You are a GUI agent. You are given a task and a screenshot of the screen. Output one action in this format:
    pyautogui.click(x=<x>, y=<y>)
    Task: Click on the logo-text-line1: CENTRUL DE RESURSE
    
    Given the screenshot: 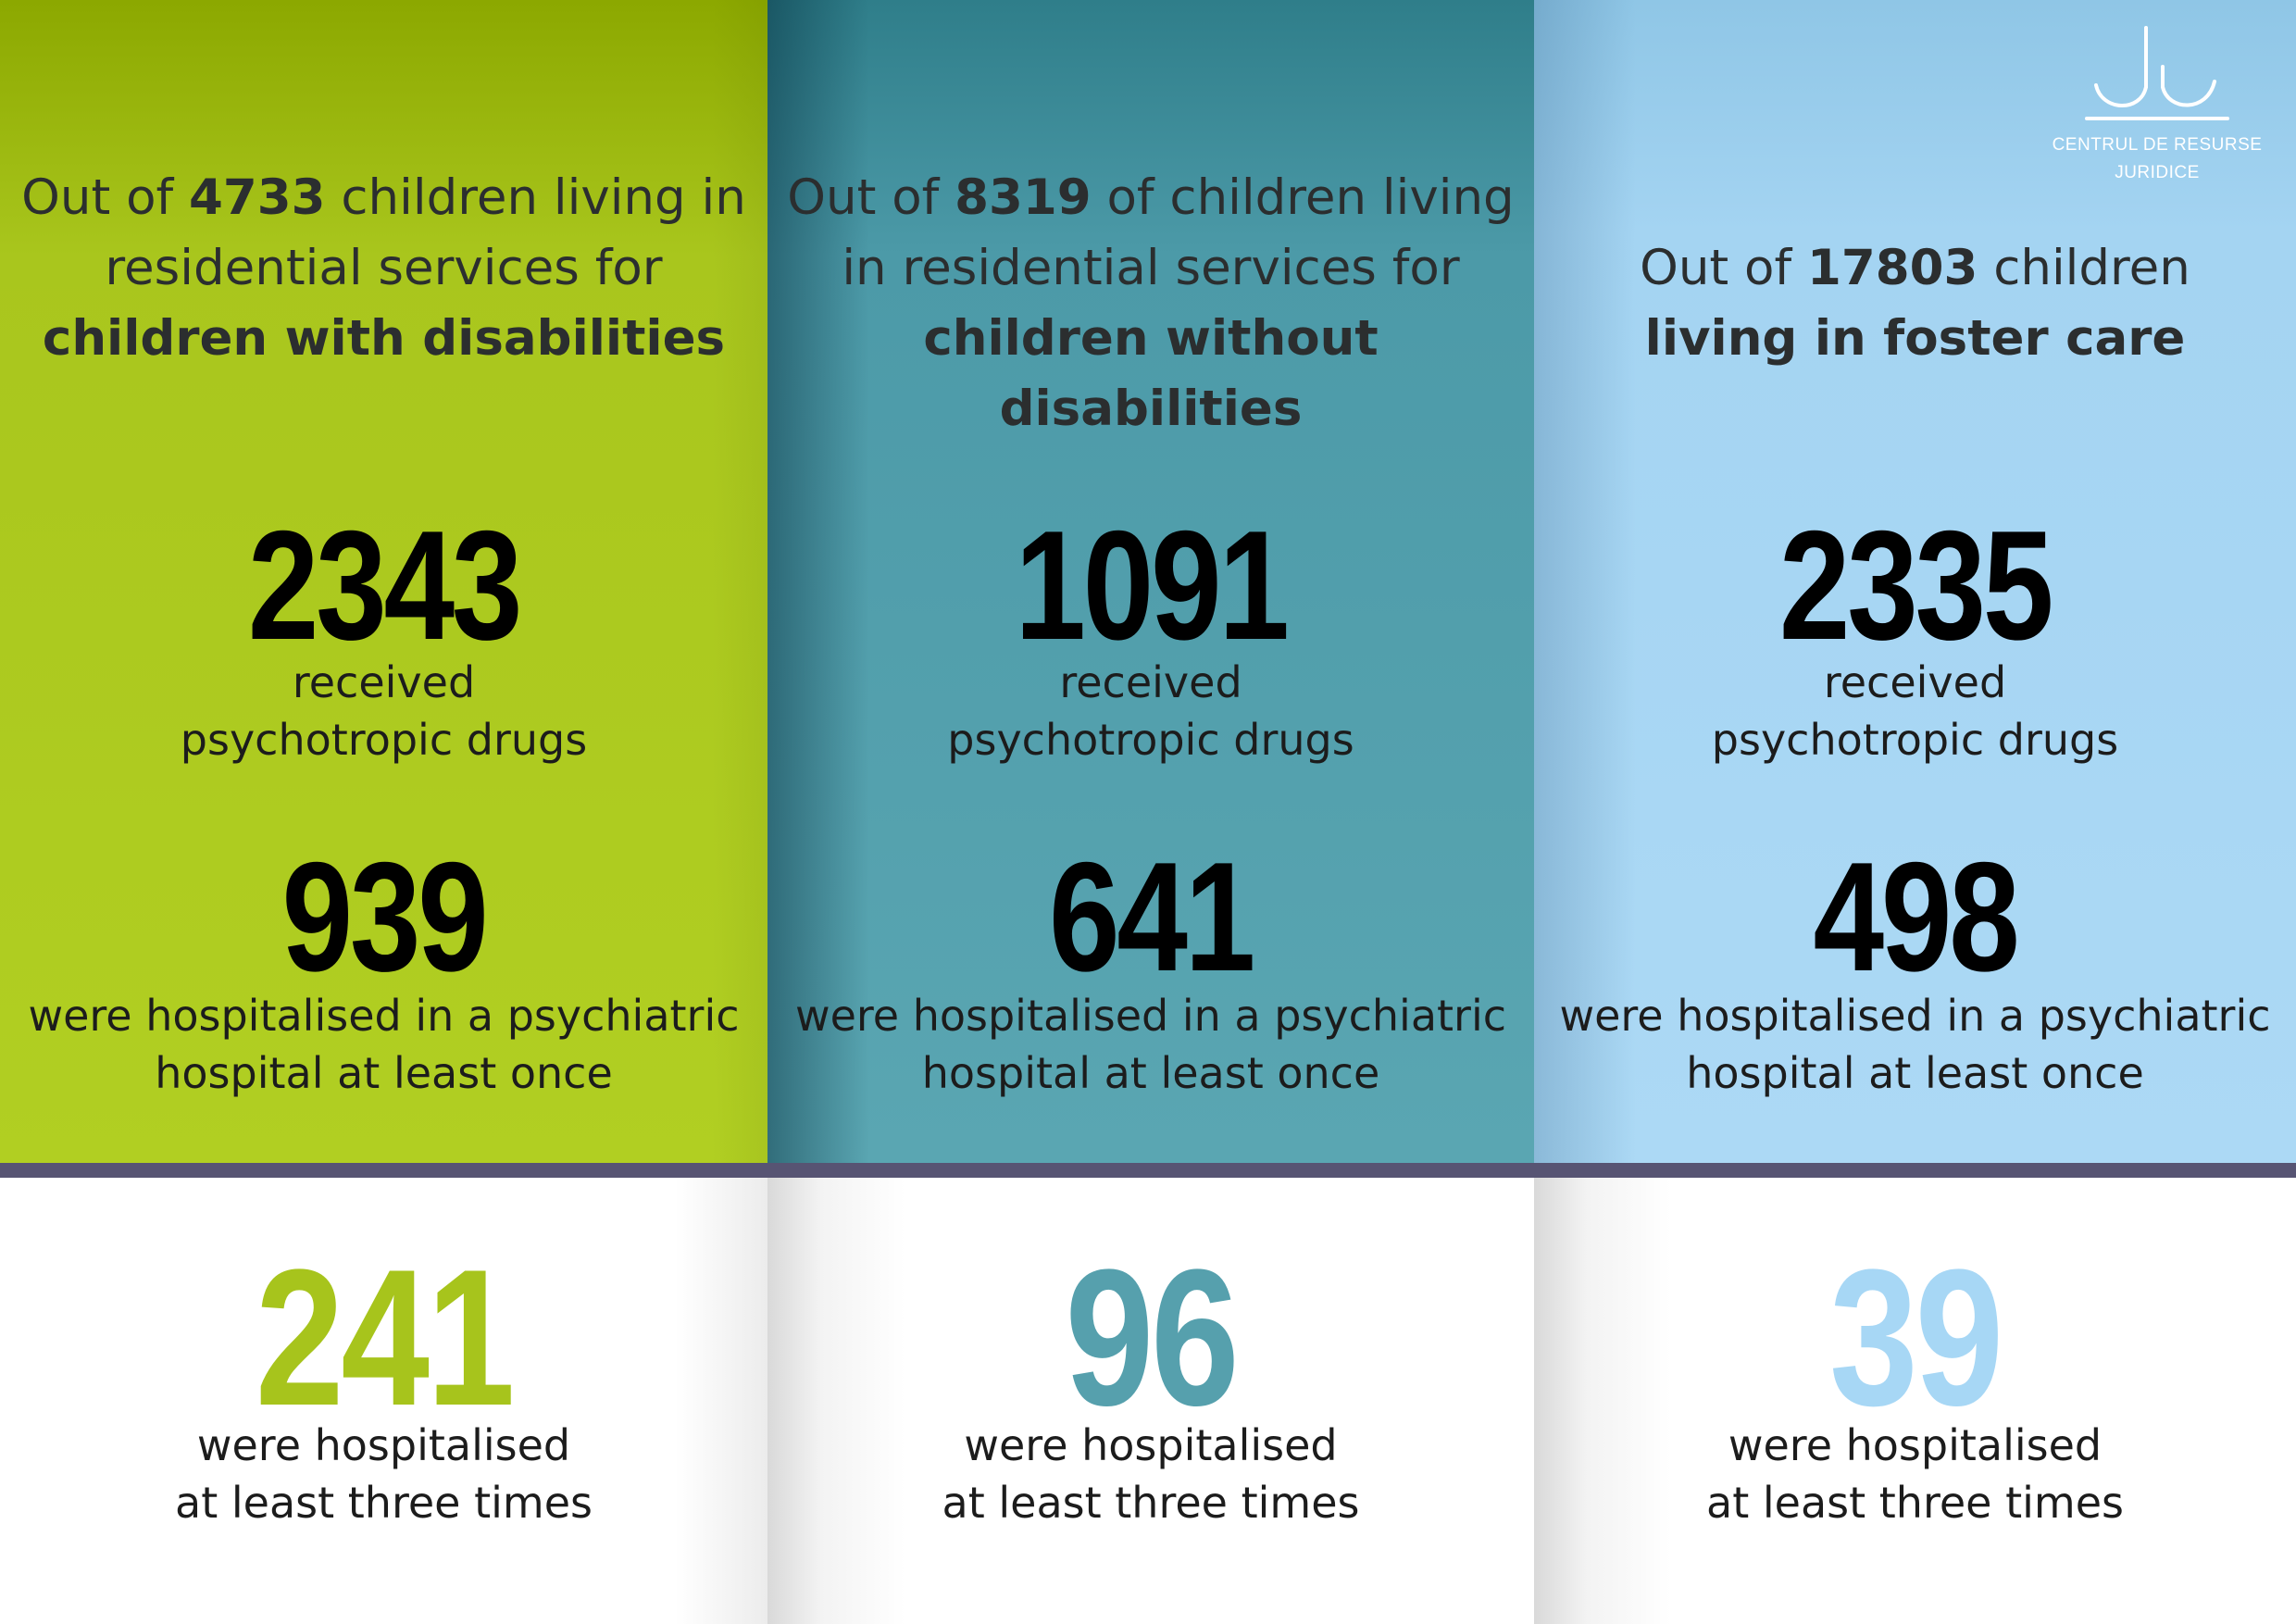 What is the action you would take?
    pyautogui.click(x=2157, y=145)
    